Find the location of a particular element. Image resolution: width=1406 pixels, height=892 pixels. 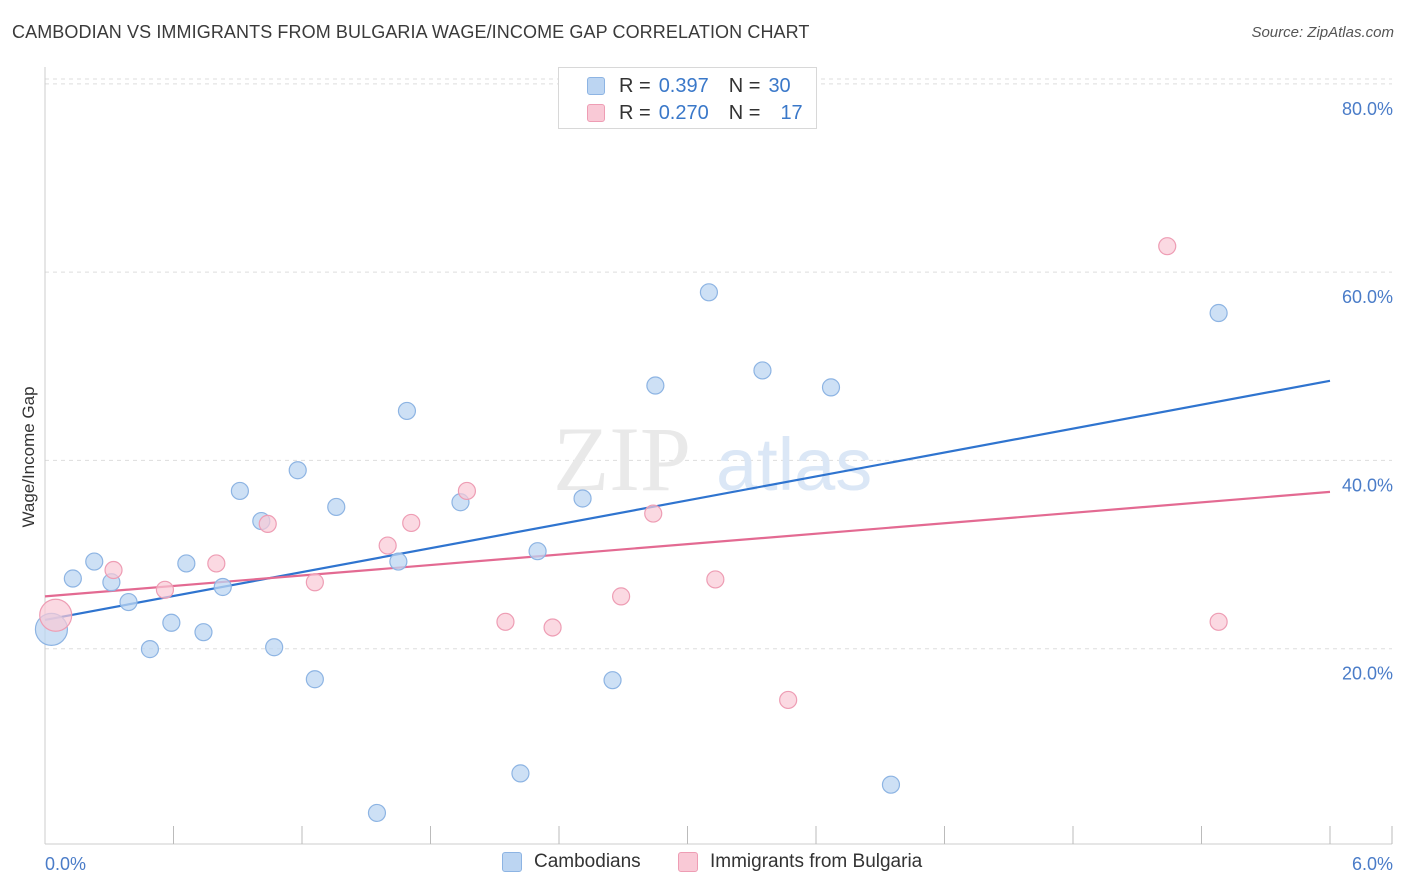

y-tick-labels: 20.0% 40.0% 60.0% 80.0% is located at coordinates (1367, 391).